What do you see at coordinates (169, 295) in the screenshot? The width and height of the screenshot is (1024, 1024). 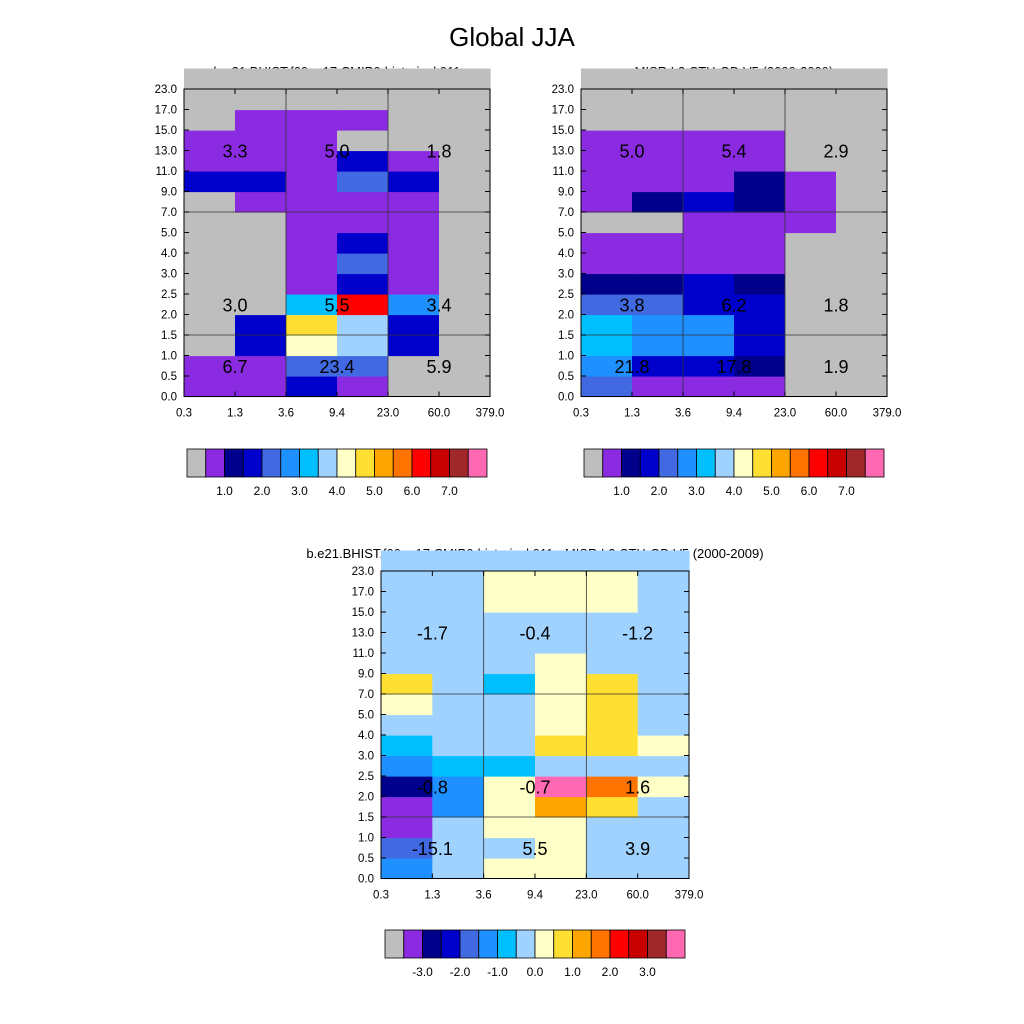 I see `y-tick-label: 2.5` at bounding box center [169, 295].